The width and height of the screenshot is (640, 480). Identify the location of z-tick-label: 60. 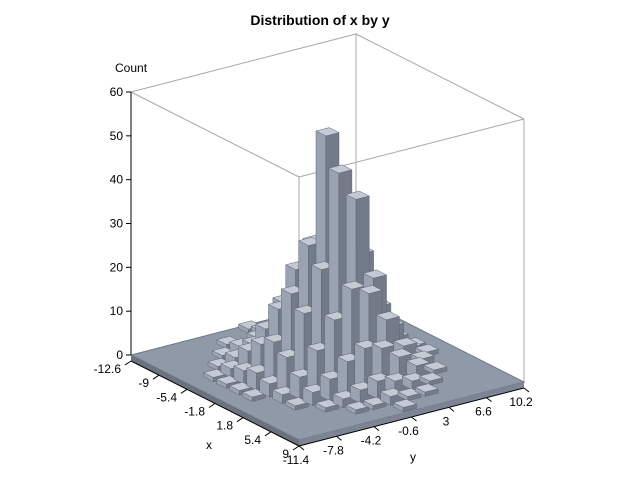
(117, 92).